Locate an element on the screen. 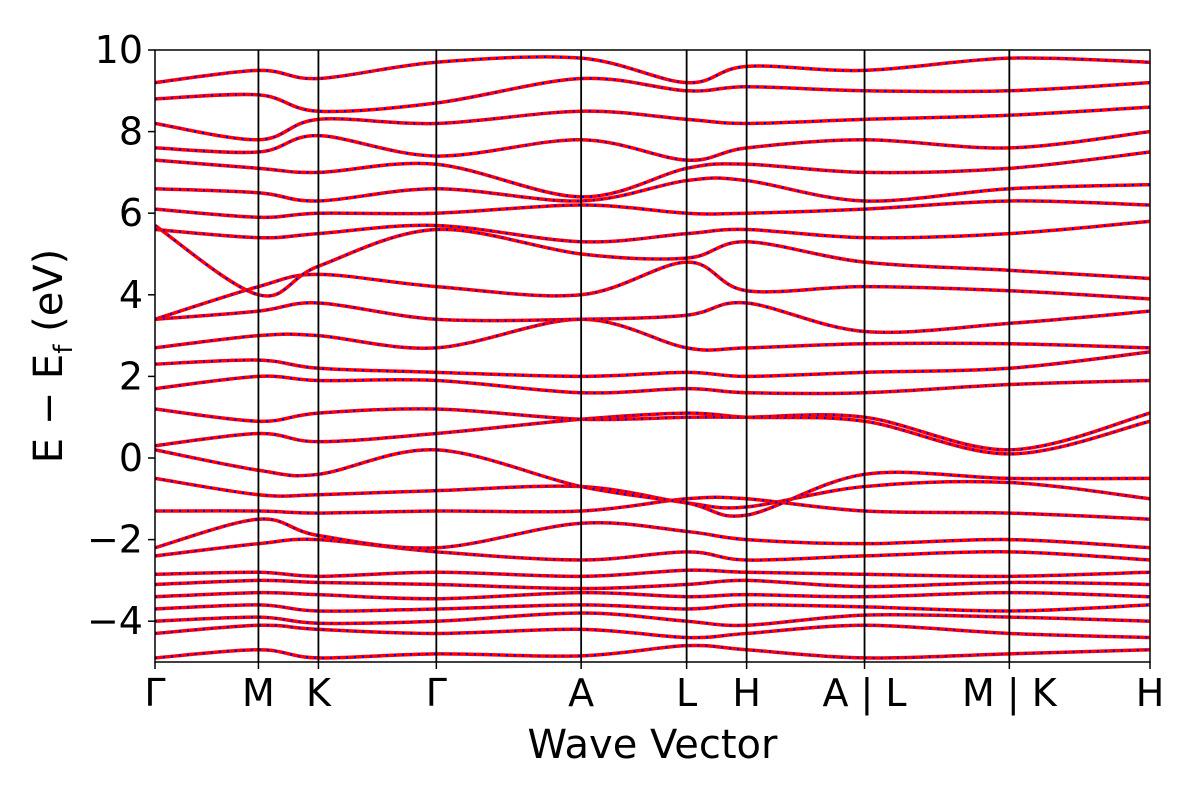  y-tick-label: 4 is located at coordinates (131, 295).